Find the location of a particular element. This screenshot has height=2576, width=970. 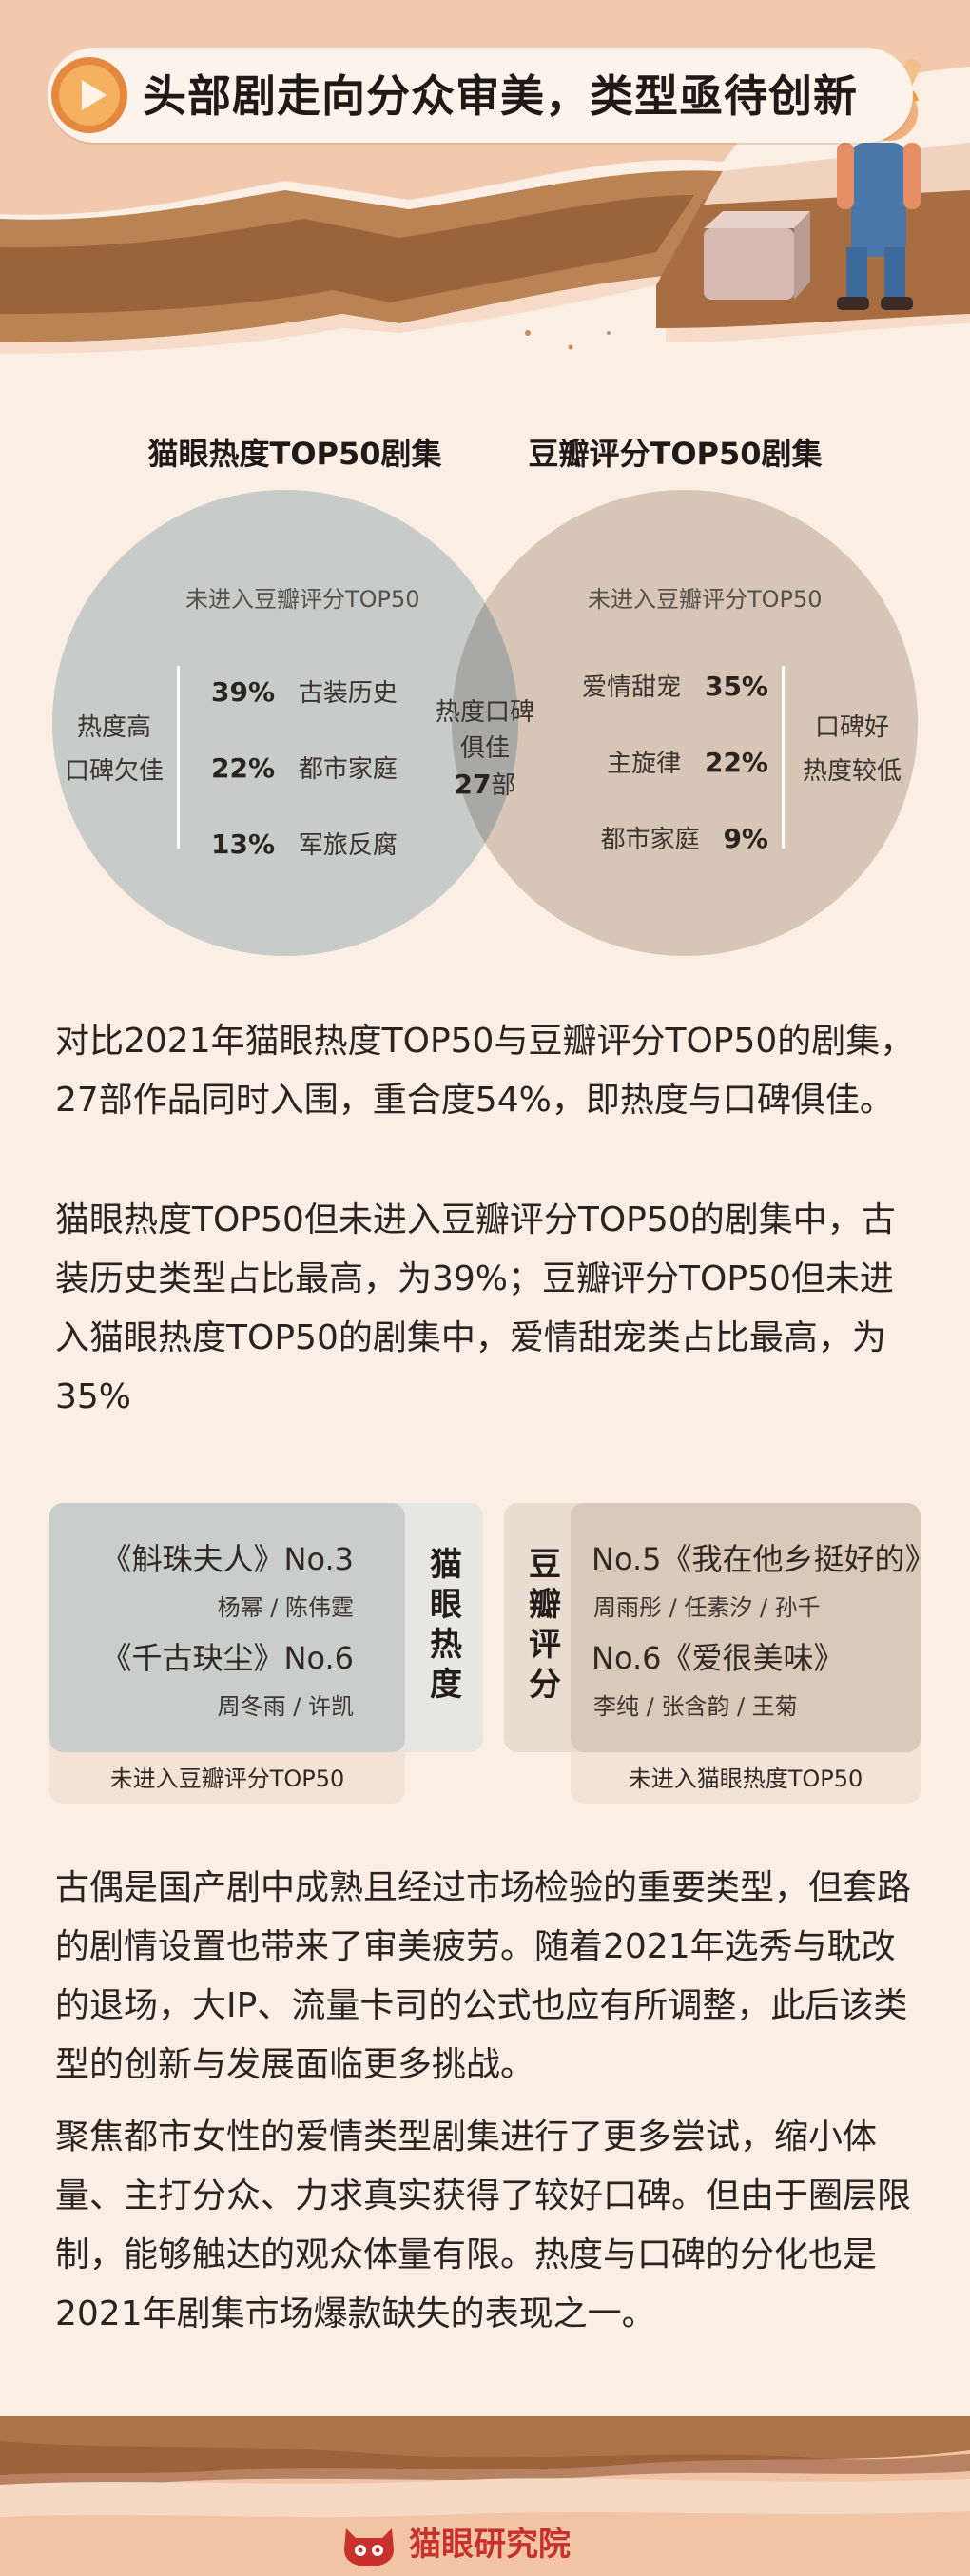

play-icon is located at coordinates (89, 95).